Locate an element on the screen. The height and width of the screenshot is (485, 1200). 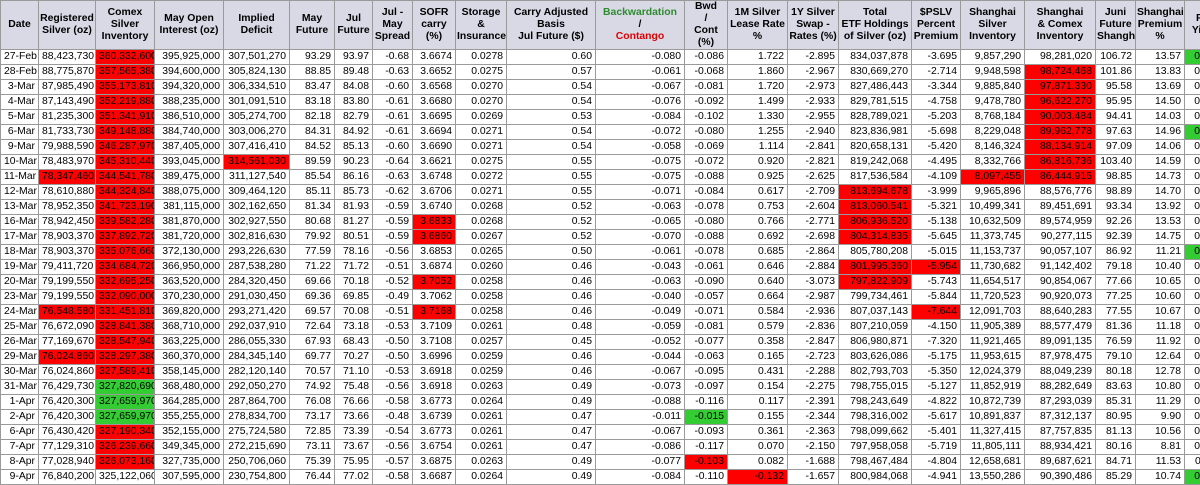
table-cell: 86.92 is located at coordinates (1116, 252).